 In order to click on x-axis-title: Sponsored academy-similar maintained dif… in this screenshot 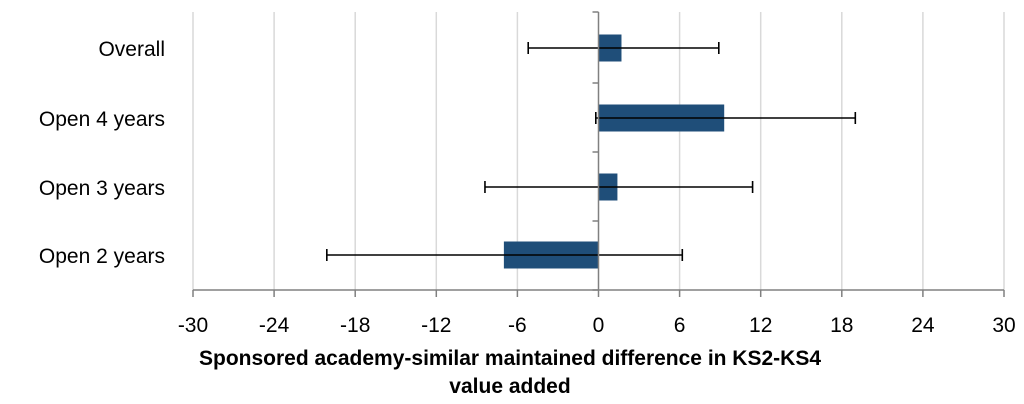, I will do `click(510, 372)`.